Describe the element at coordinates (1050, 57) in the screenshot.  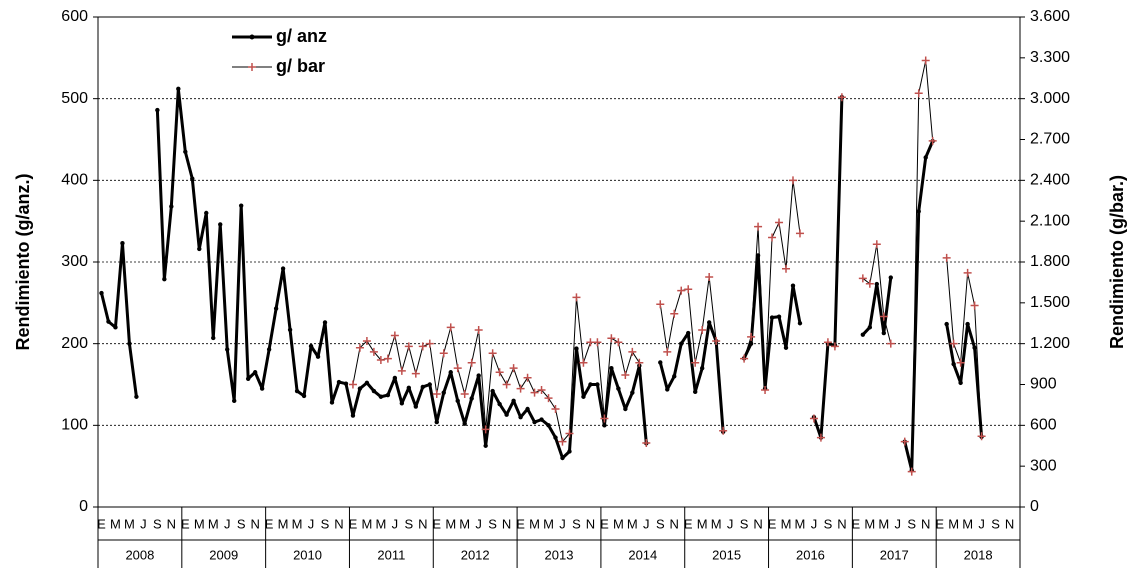
I see `y2-tick-label: 3.300` at that location.